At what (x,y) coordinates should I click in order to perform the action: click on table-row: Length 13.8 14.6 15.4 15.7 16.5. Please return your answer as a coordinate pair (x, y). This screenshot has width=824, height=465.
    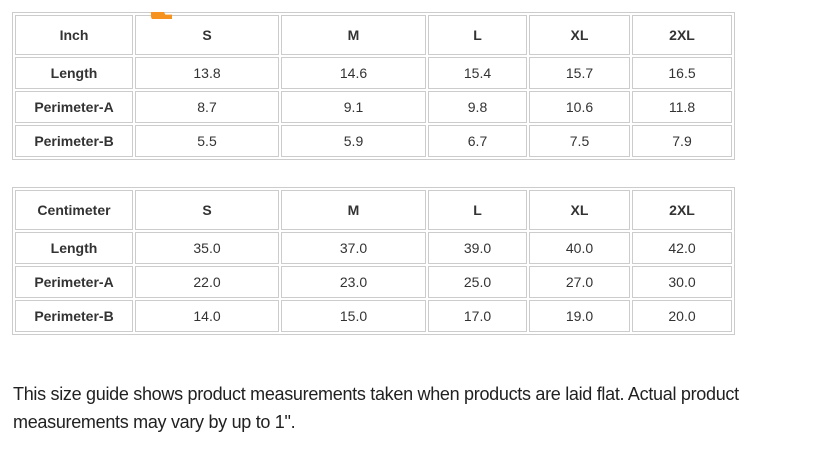
    Looking at the image, I should click on (373, 73).